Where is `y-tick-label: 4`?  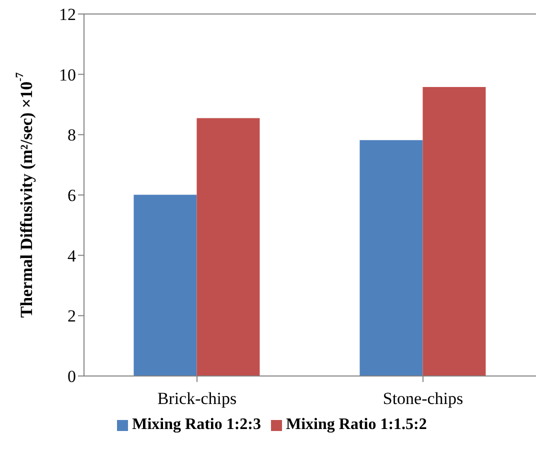
y-tick-label: 4 is located at coordinates (72, 256).